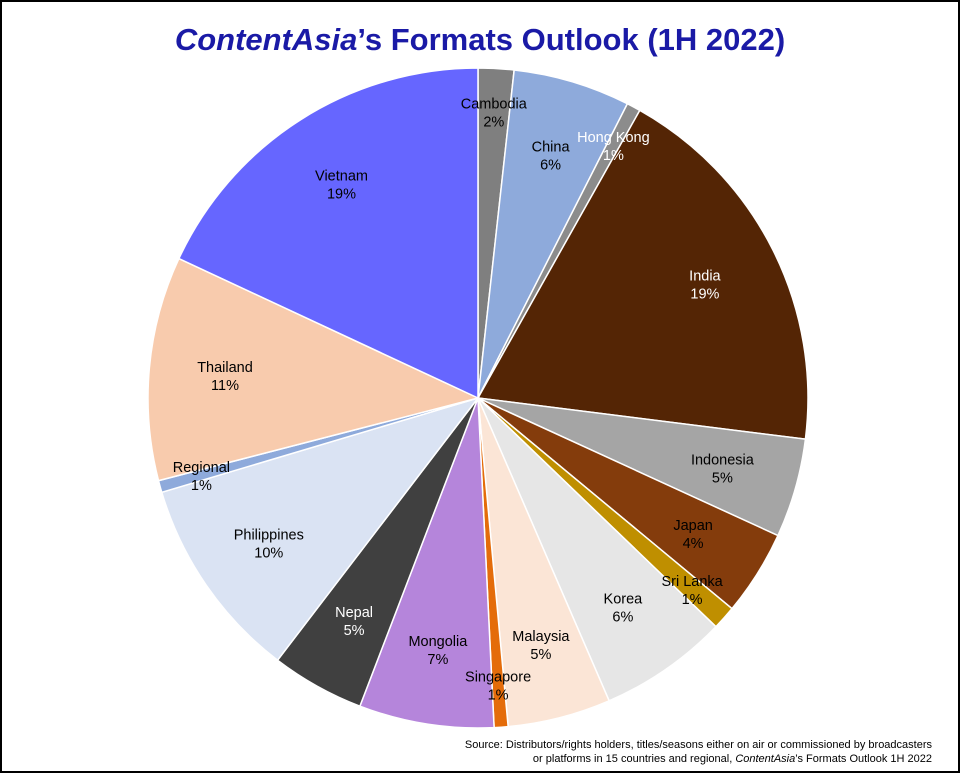 The width and height of the screenshot is (960, 773). I want to click on slice-value-mongolia: 7%, so click(437, 660).